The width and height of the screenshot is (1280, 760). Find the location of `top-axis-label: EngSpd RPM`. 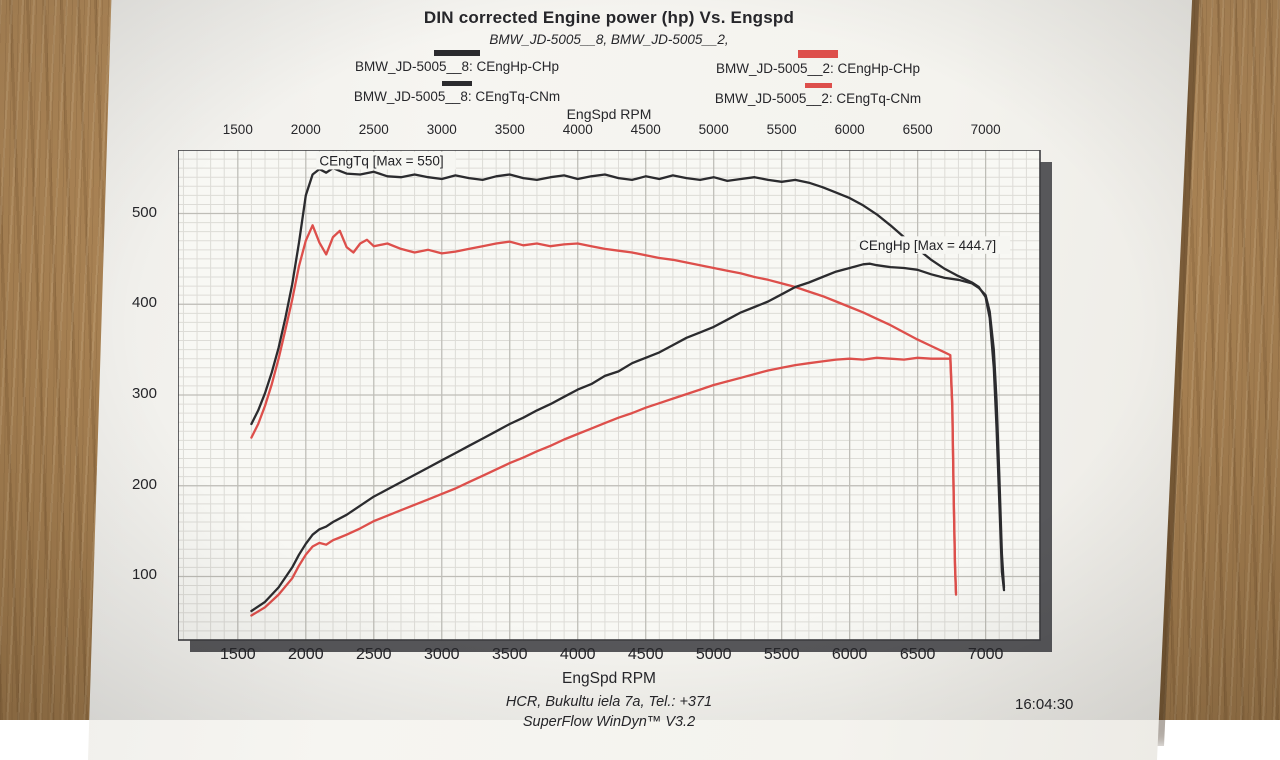

top-axis-label: EngSpd RPM is located at coordinates (609, 114).